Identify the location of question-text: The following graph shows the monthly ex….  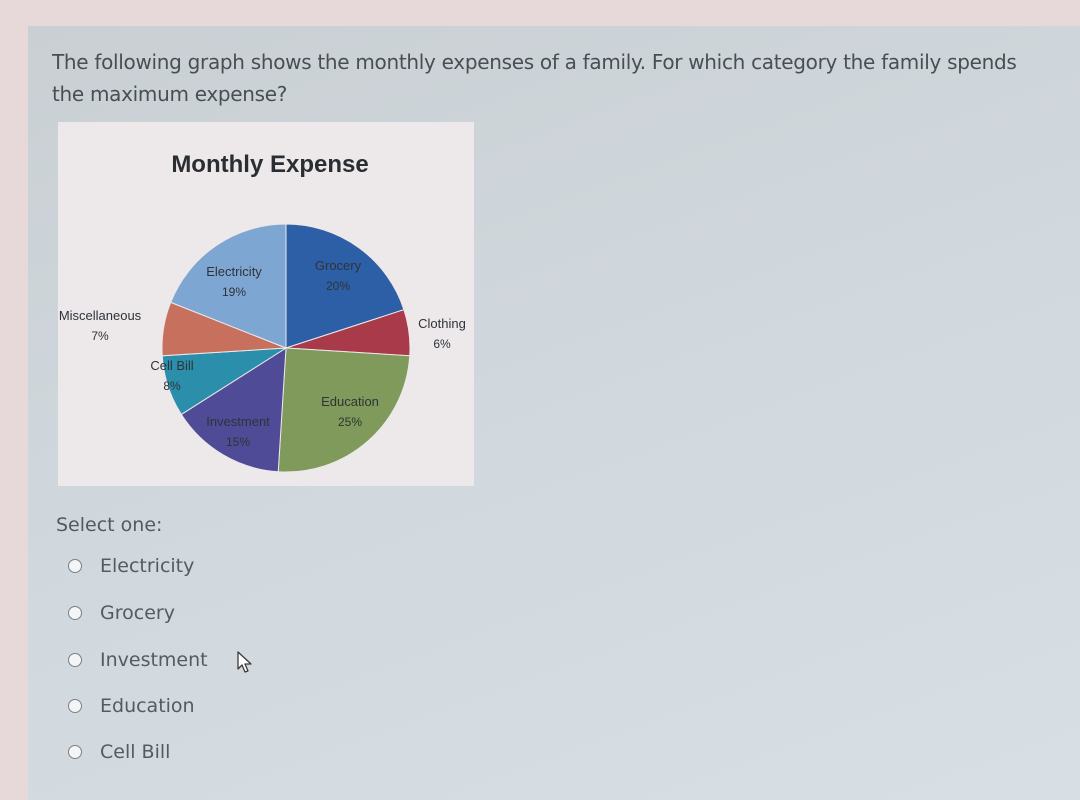
(534, 78).